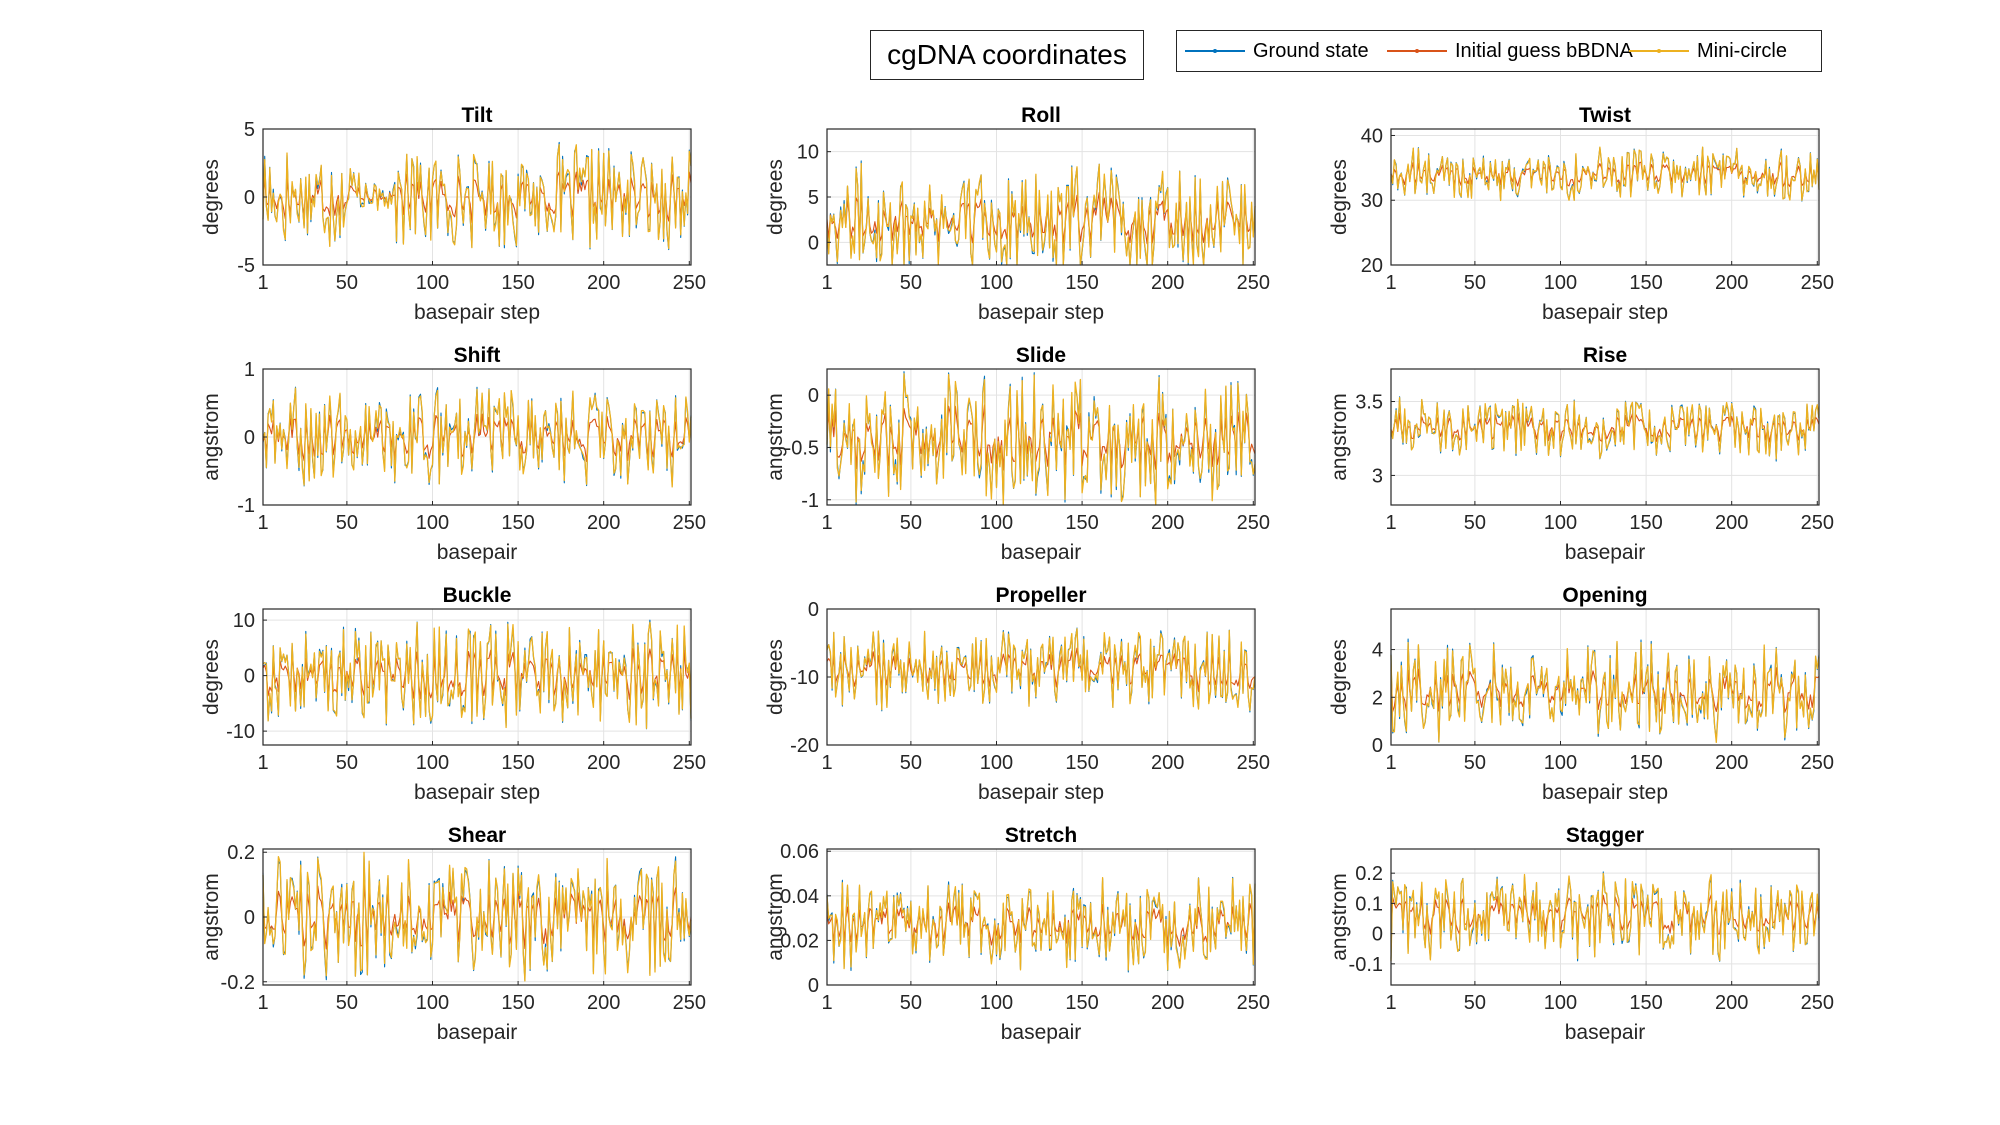 The image size is (2000, 1125). Describe the element at coordinates (1311, 50) in the screenshot. I see `legend-label-ground-state: Ground state` at that location.